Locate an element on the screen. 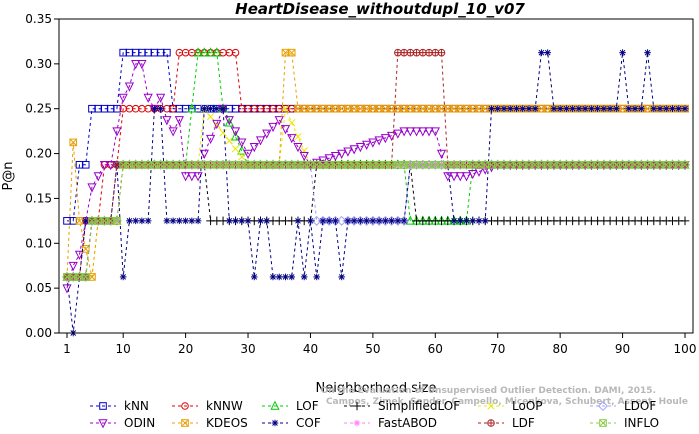 The image size is (699, 434). y-tick-label: 0.20 is located at coordinates (38, 154).